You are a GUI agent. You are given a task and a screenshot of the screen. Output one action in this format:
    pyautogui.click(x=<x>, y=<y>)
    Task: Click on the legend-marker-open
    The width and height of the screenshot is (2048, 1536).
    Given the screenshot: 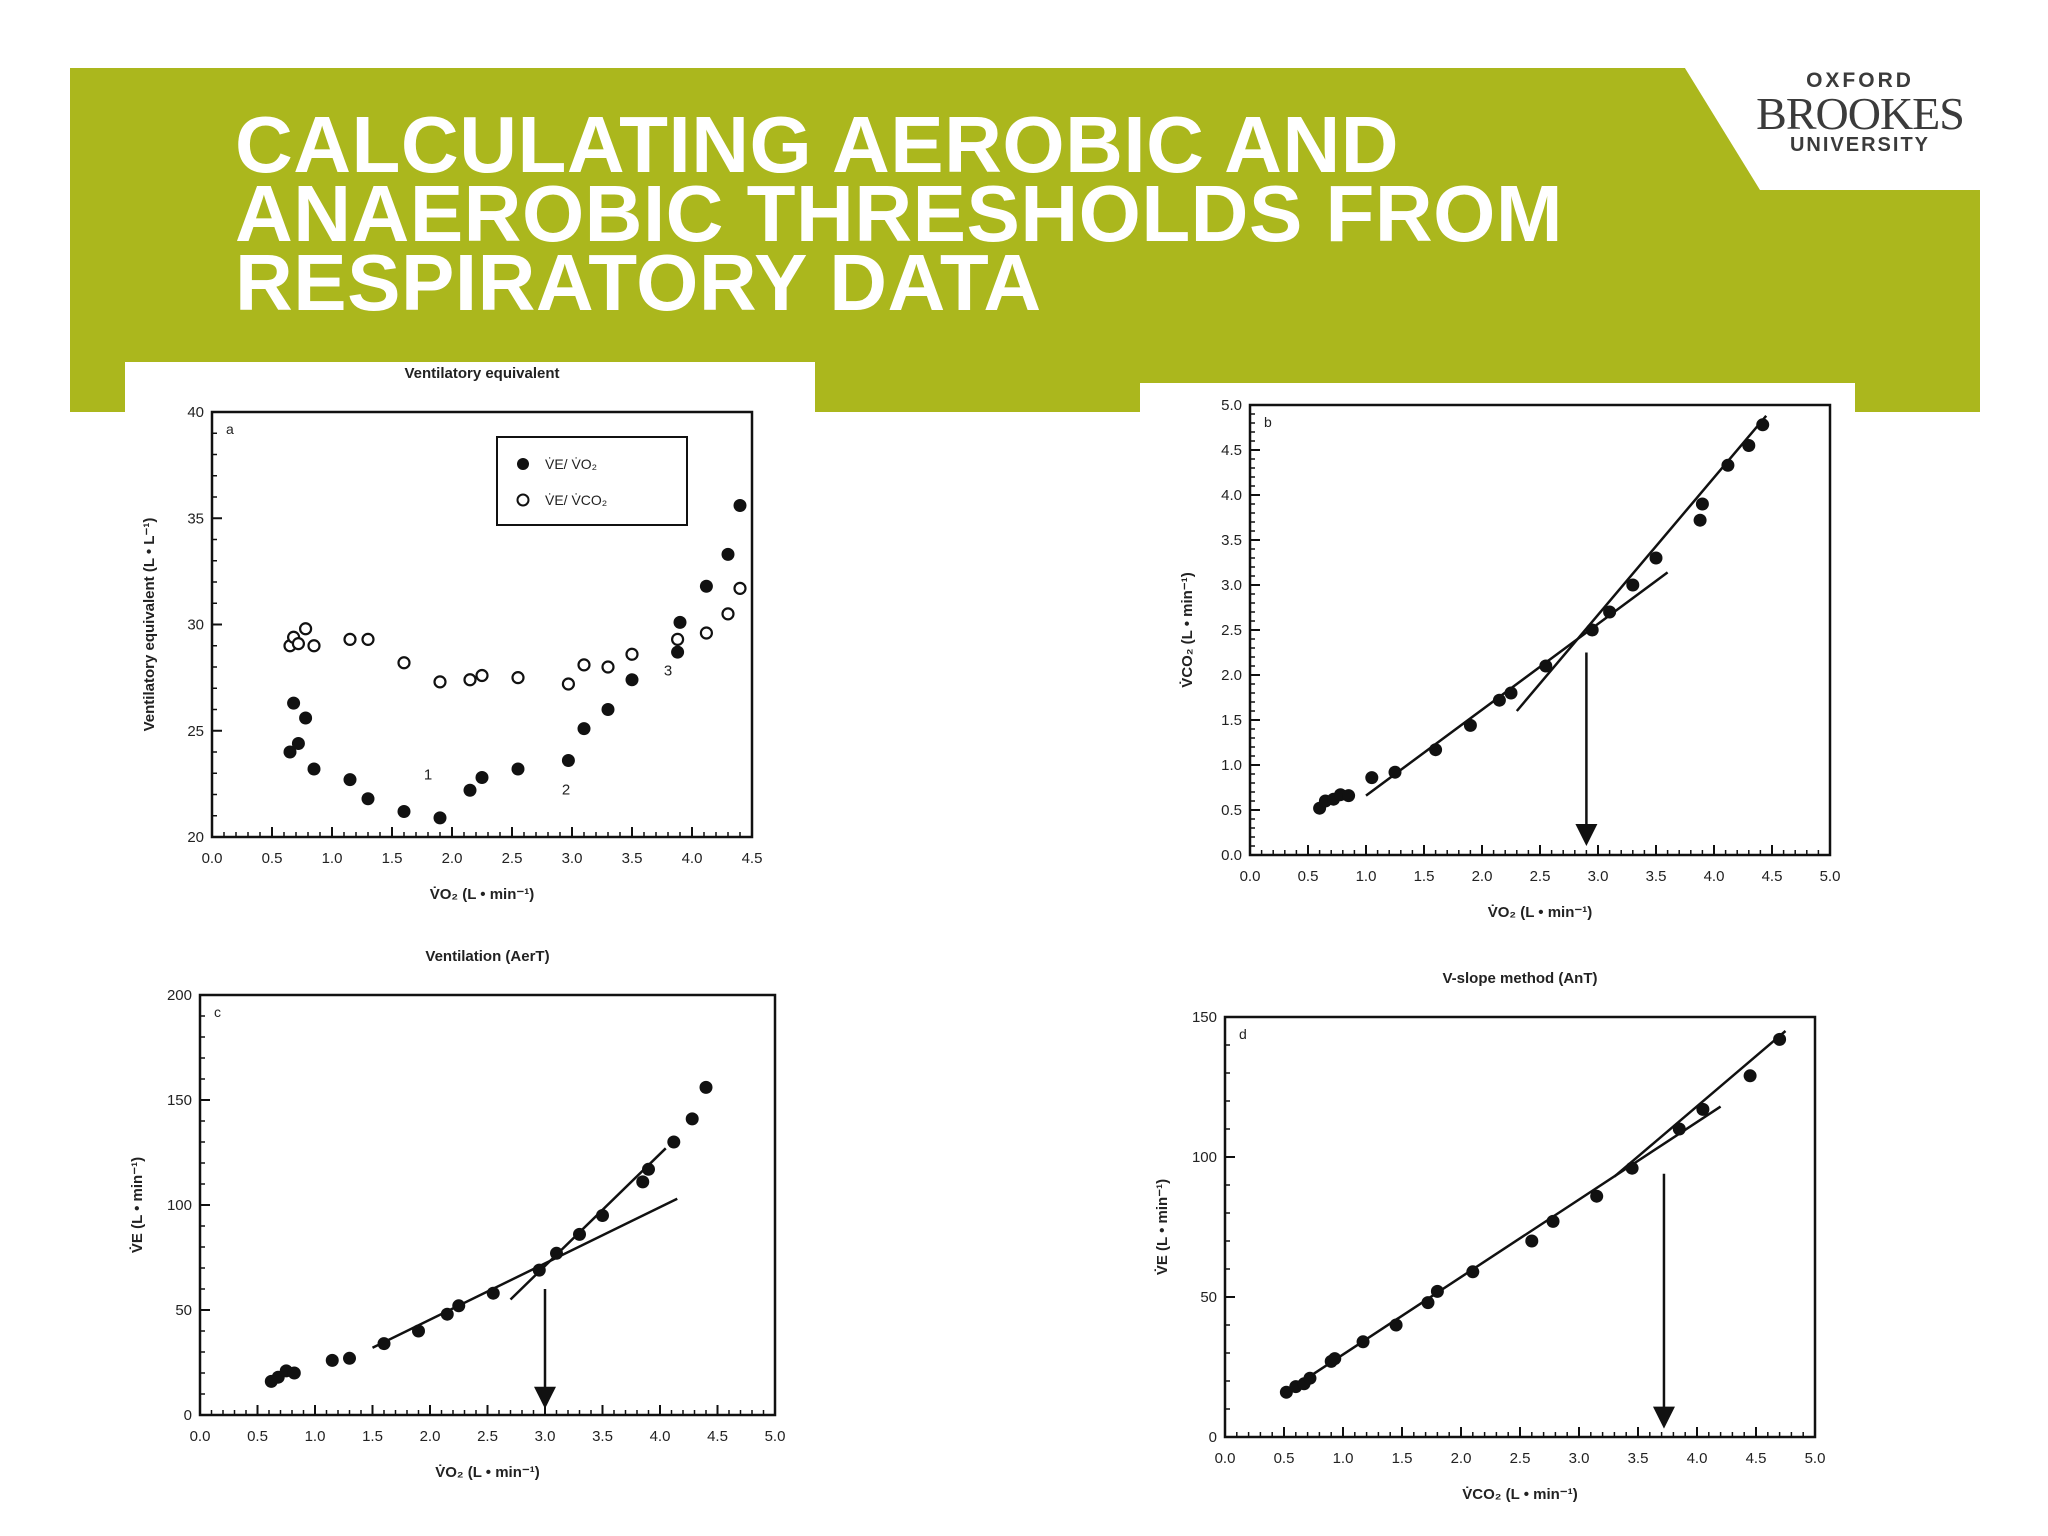 What is the action you would take?
    pyautogui.click(x=523, y=500)
    